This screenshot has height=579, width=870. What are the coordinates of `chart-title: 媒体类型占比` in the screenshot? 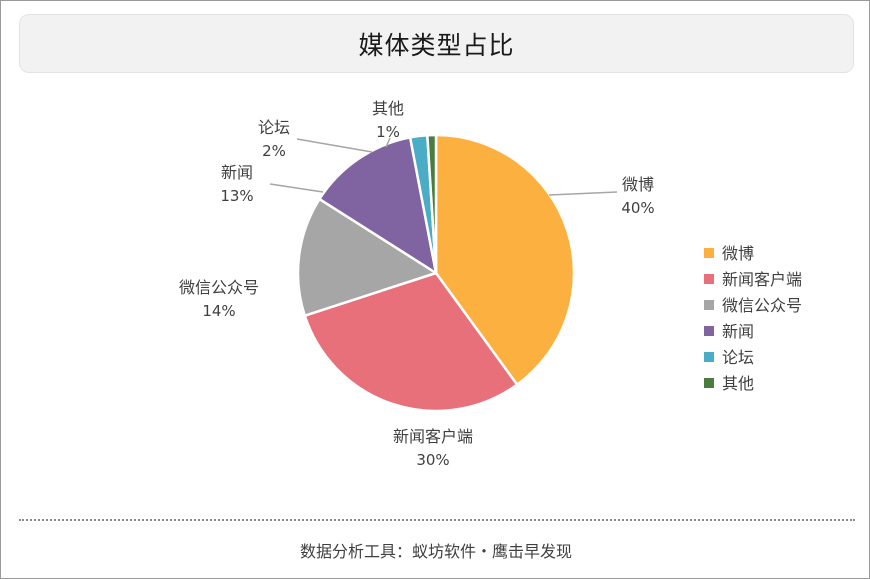 It's located at (436, 45).